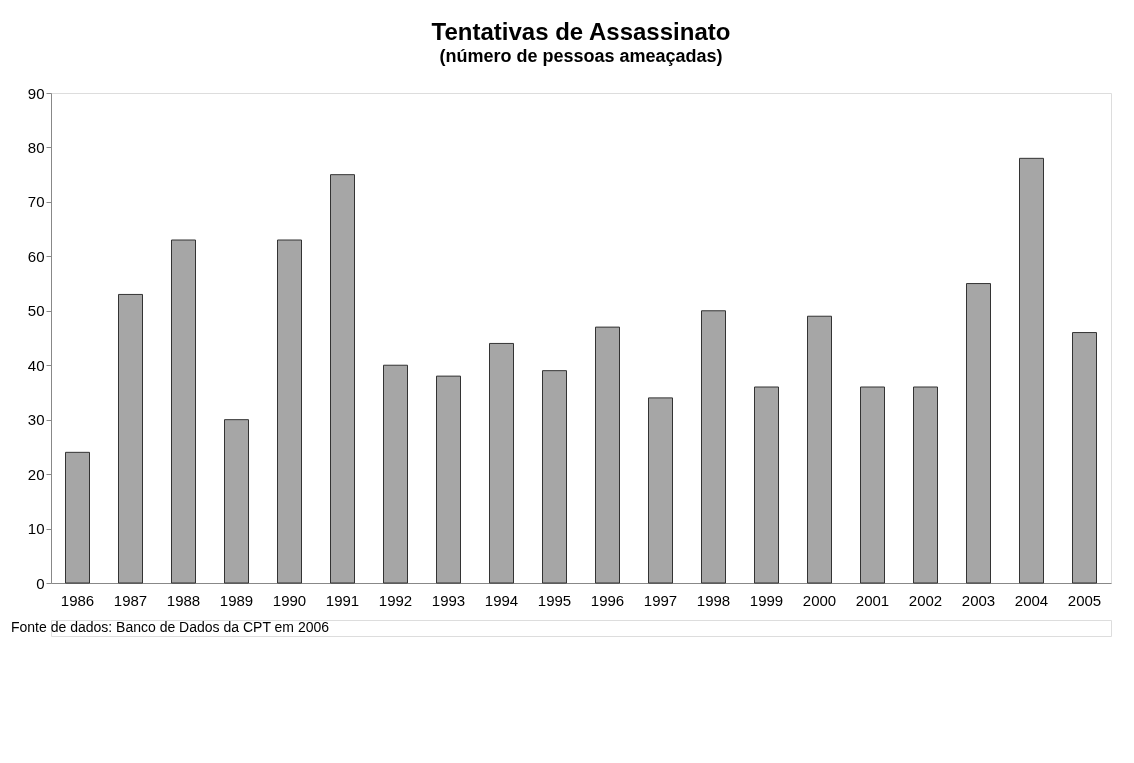  What do you see at coordinates (77, 600) in the screenshot?
I see `x-tick-label: 1986` at bounding box center [77, 600].